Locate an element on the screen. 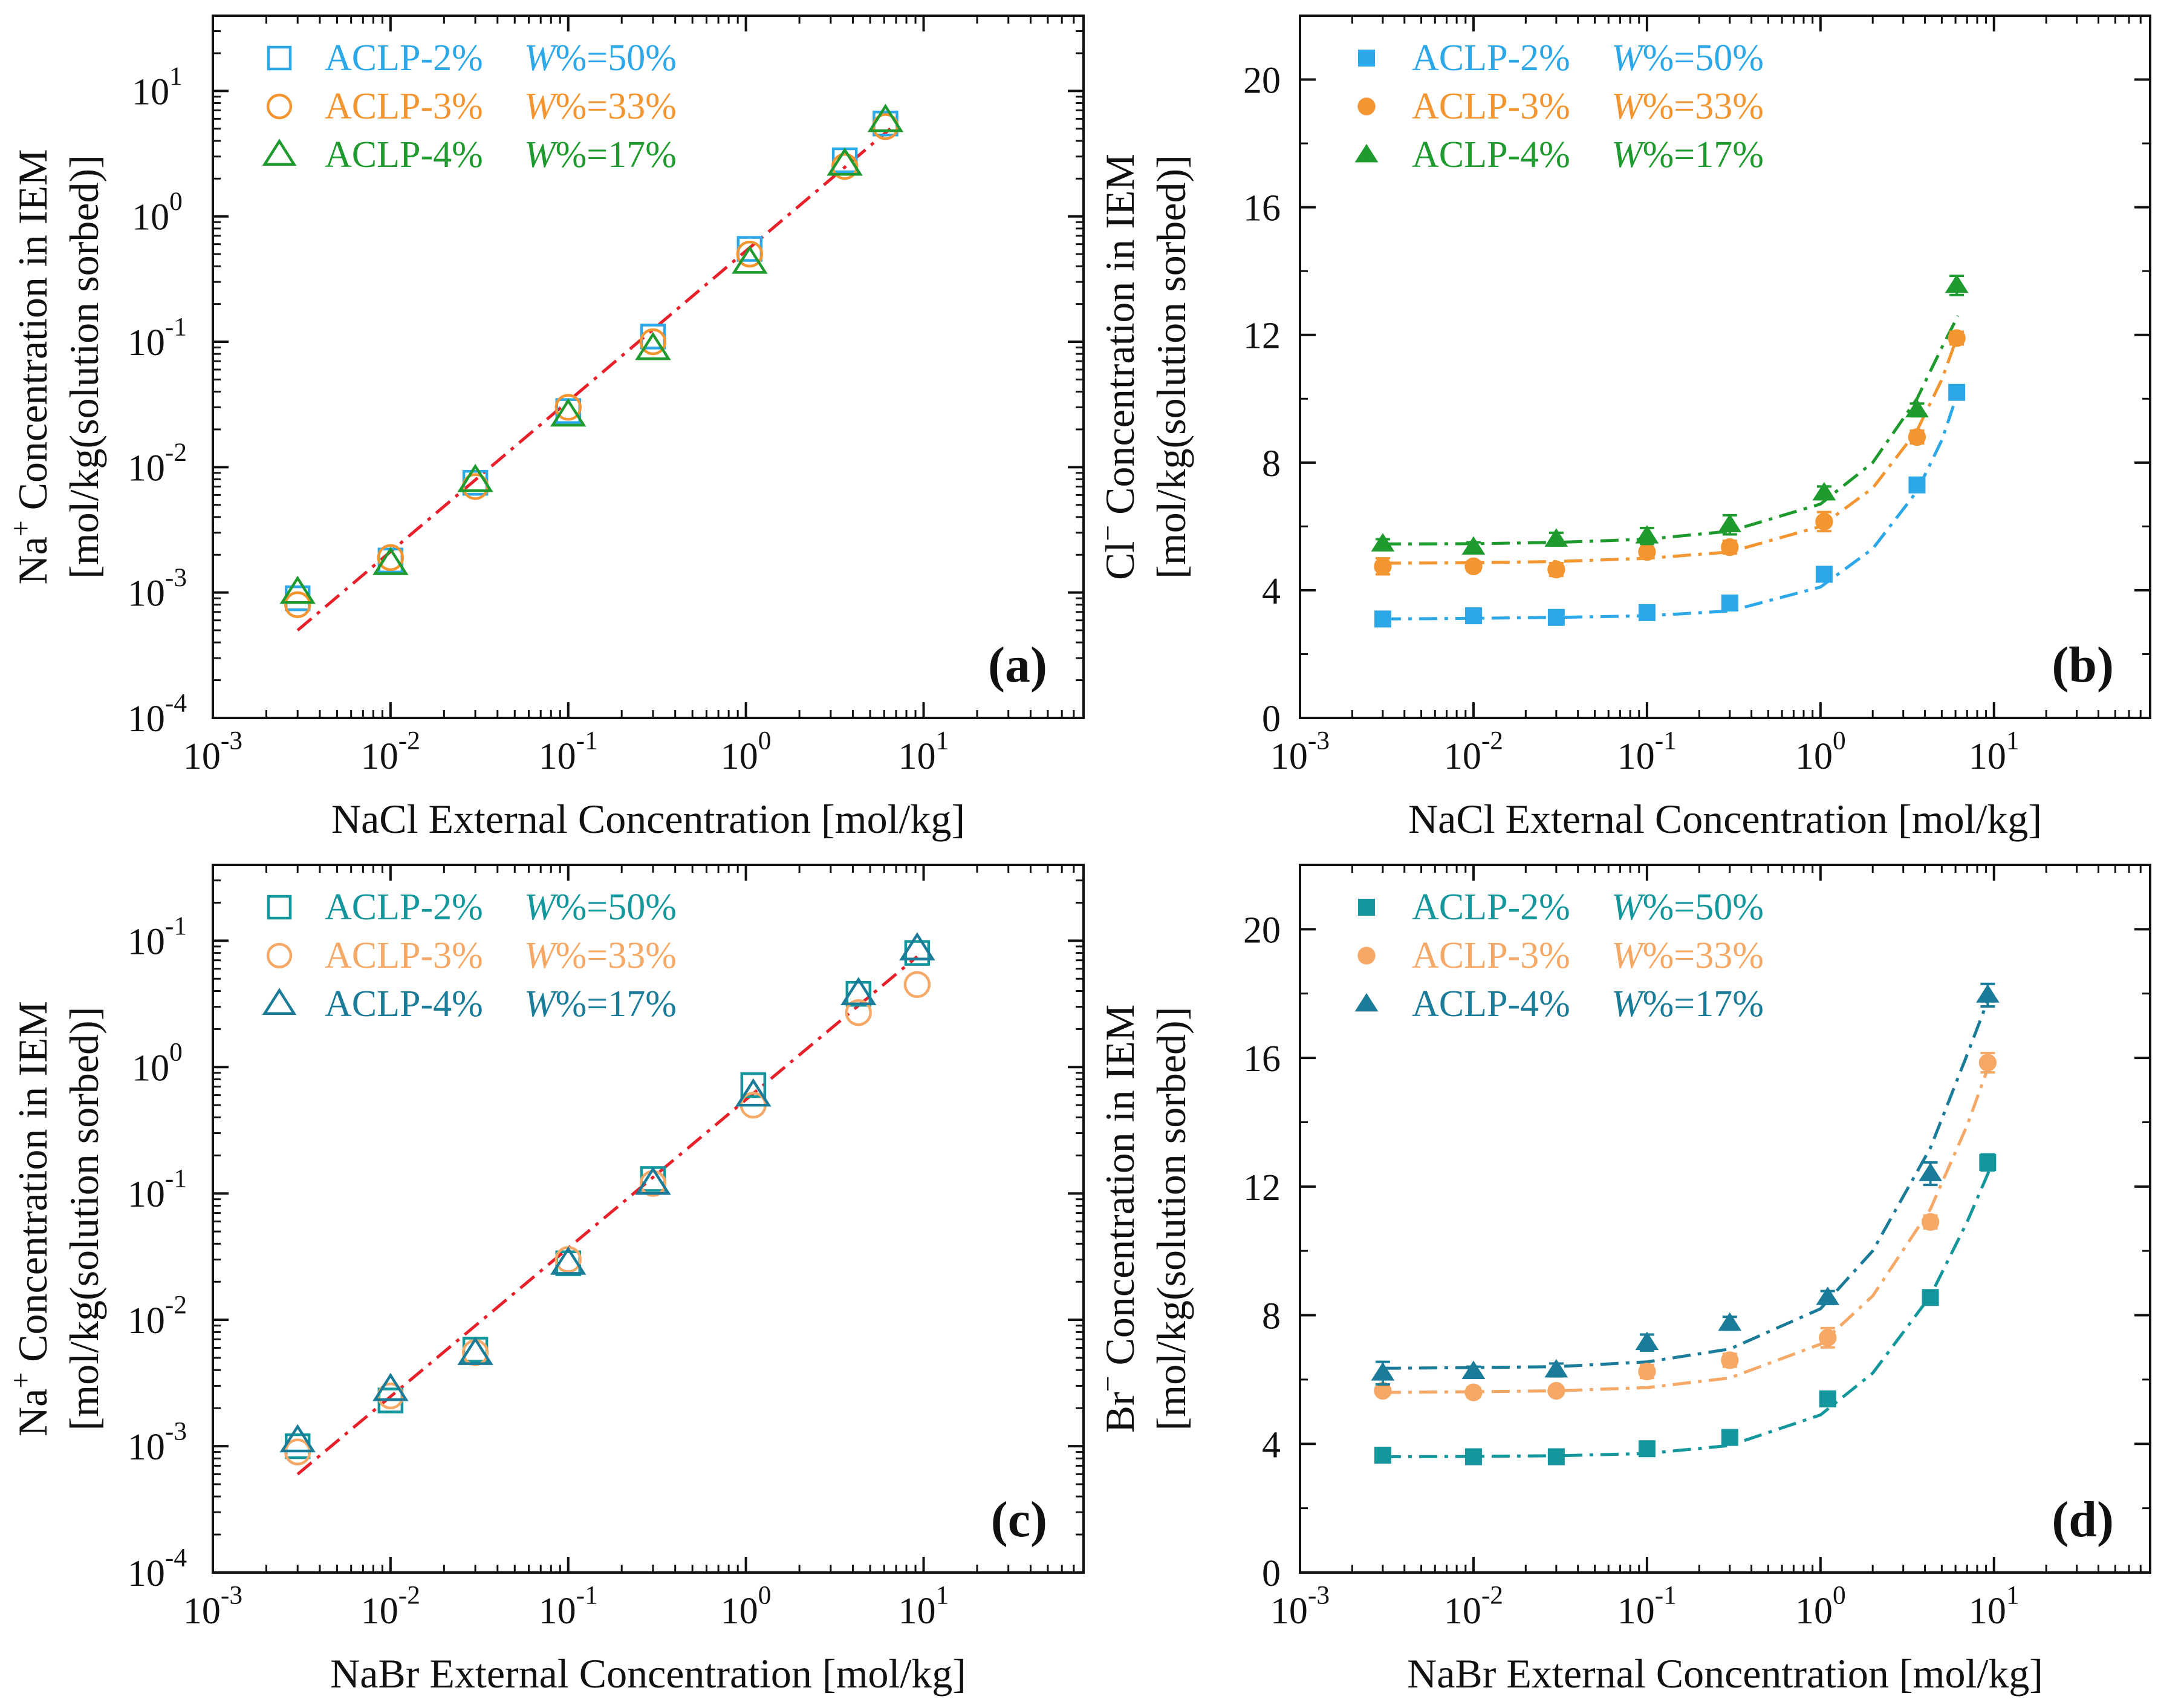  y-tick-label: 20 is located at coordinates (1262, 81).